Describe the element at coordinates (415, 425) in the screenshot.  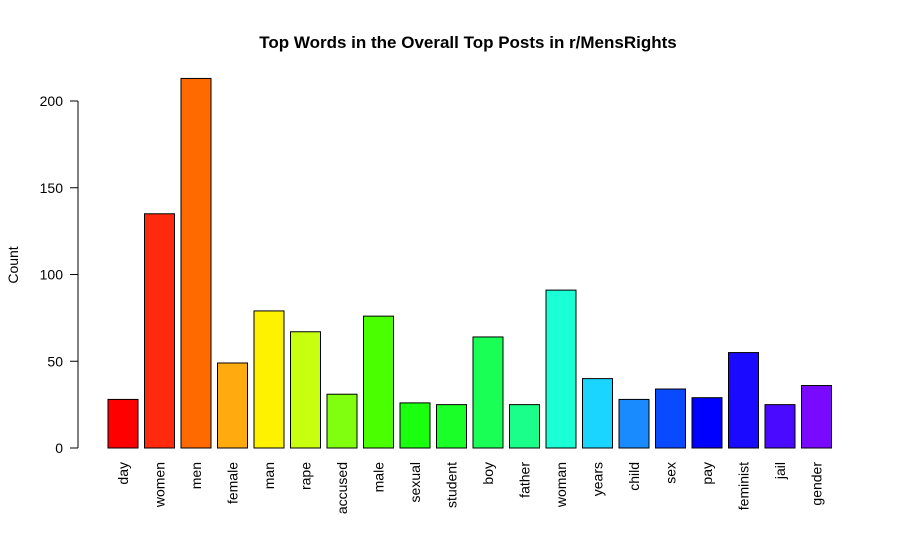
I see `bar-sexual` at that location.